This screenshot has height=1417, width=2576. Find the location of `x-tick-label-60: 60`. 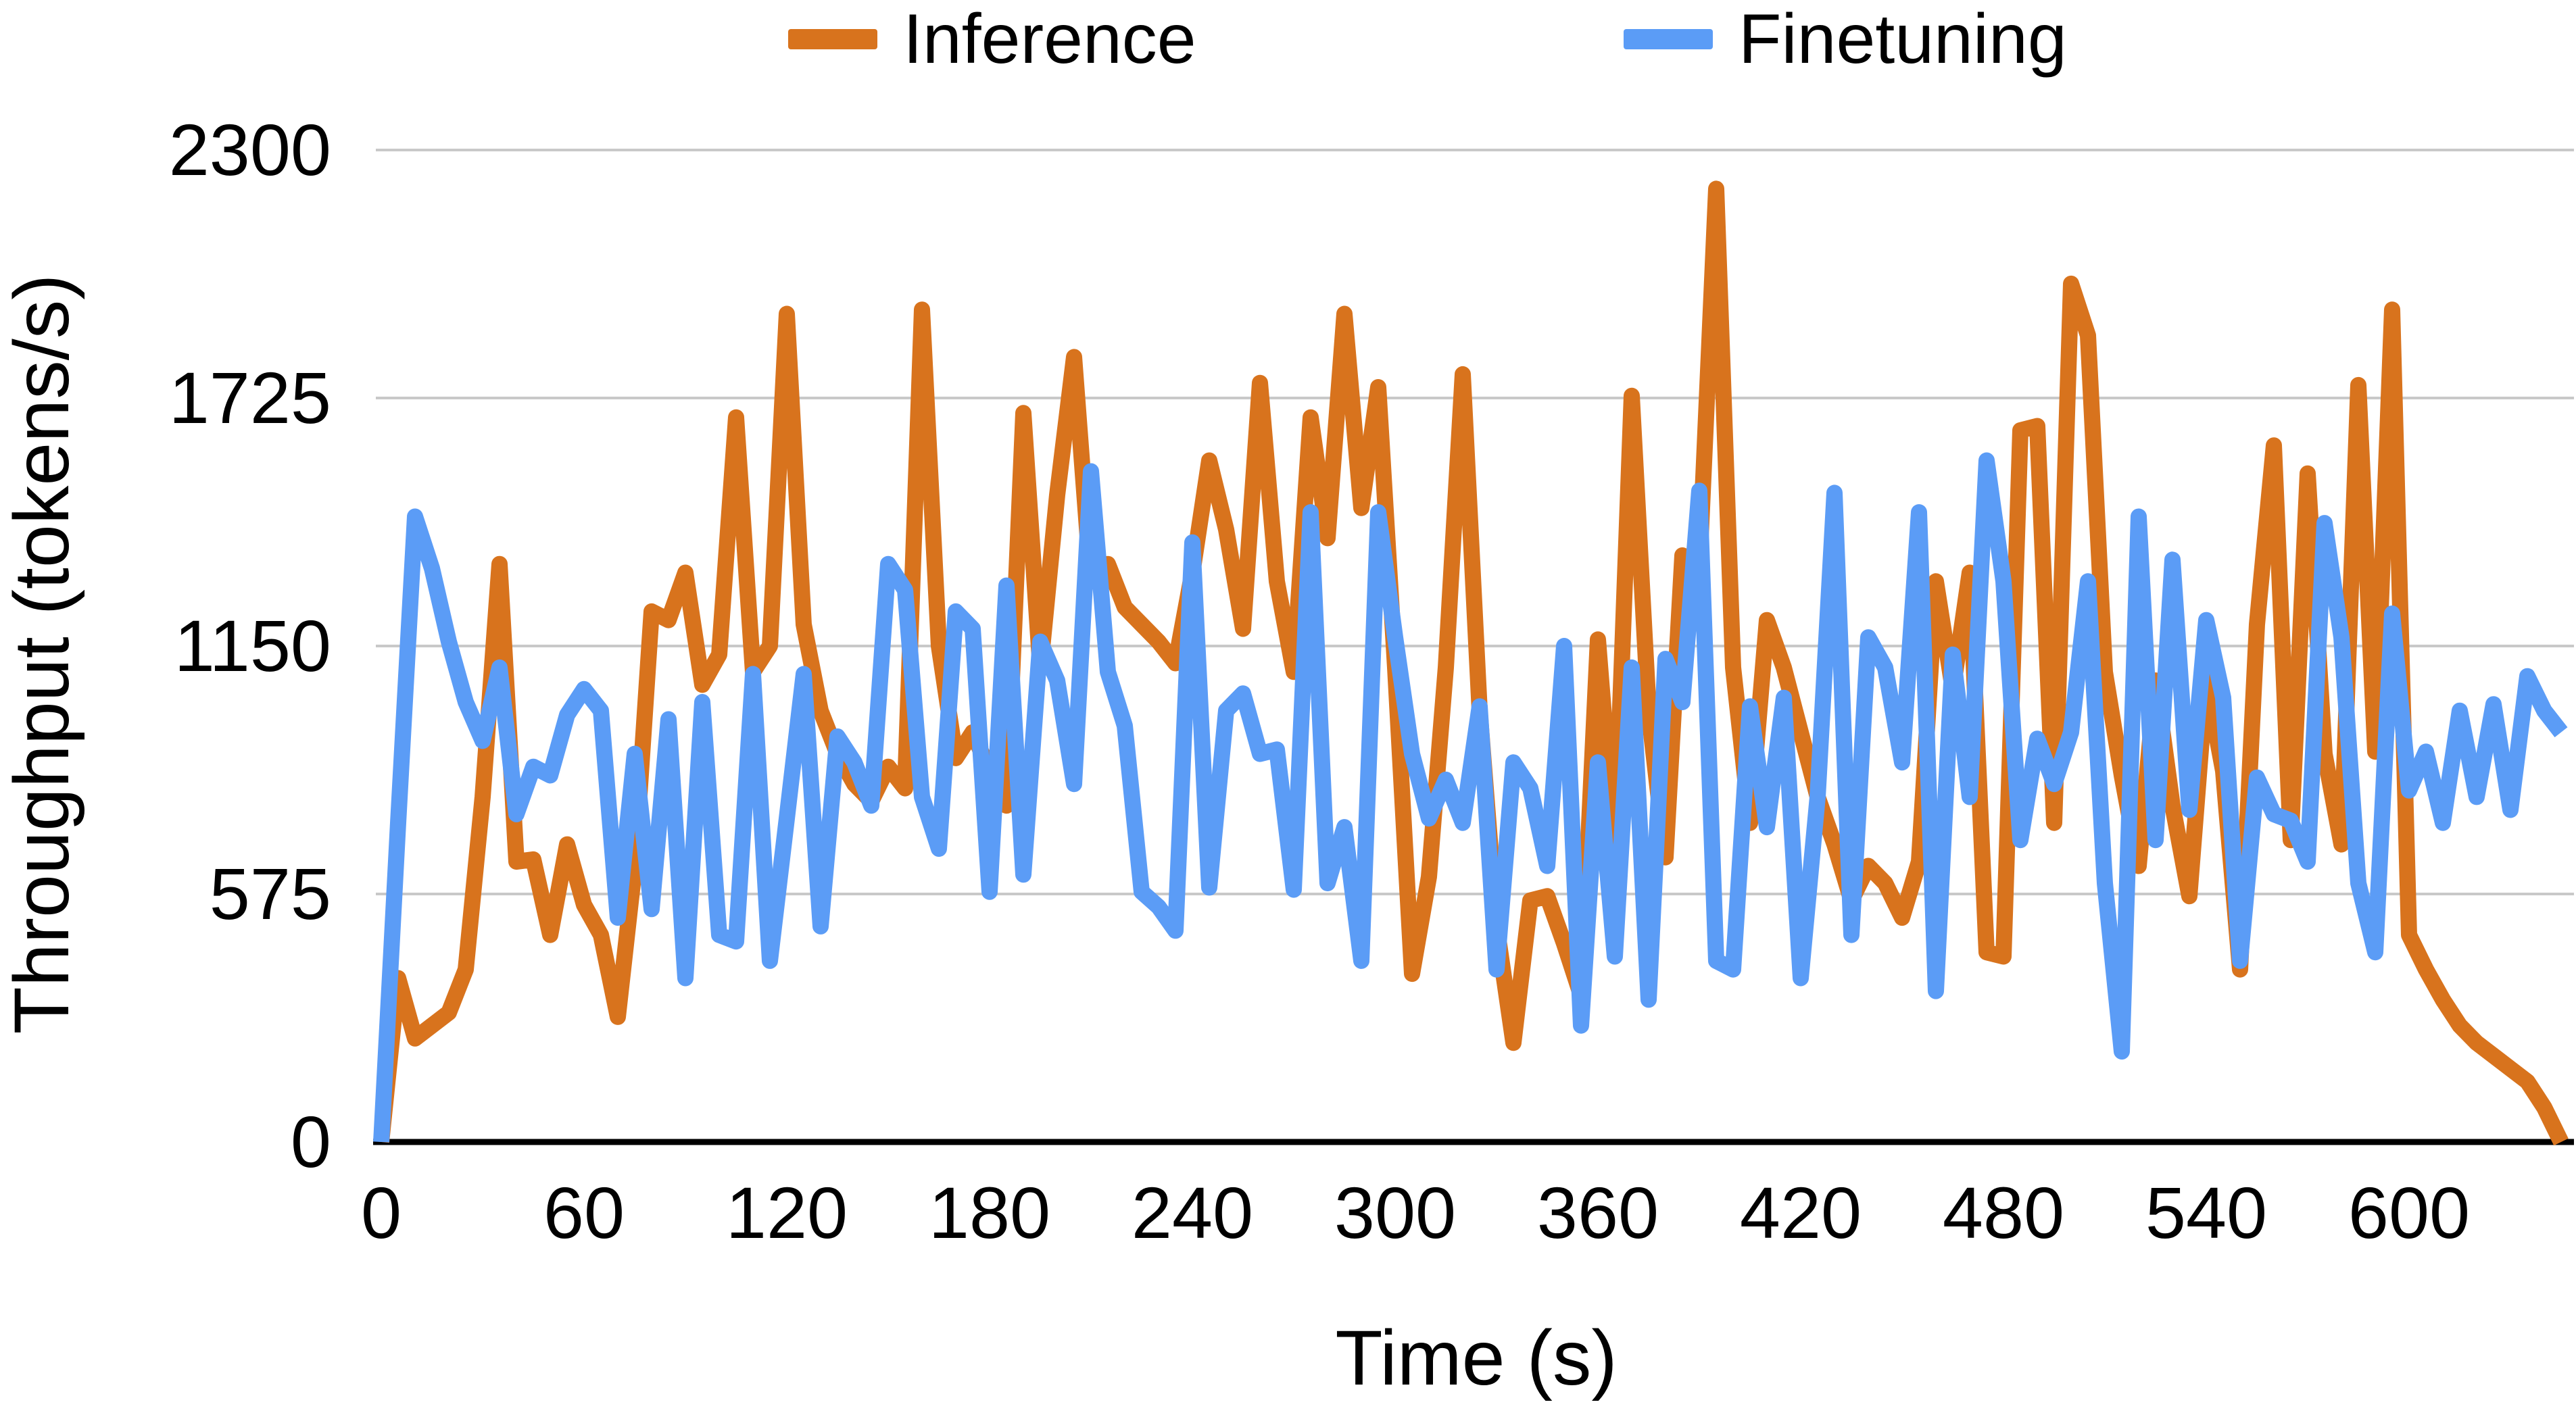

x-tick-label-60: 60 is located at coordinates (584, 1212).